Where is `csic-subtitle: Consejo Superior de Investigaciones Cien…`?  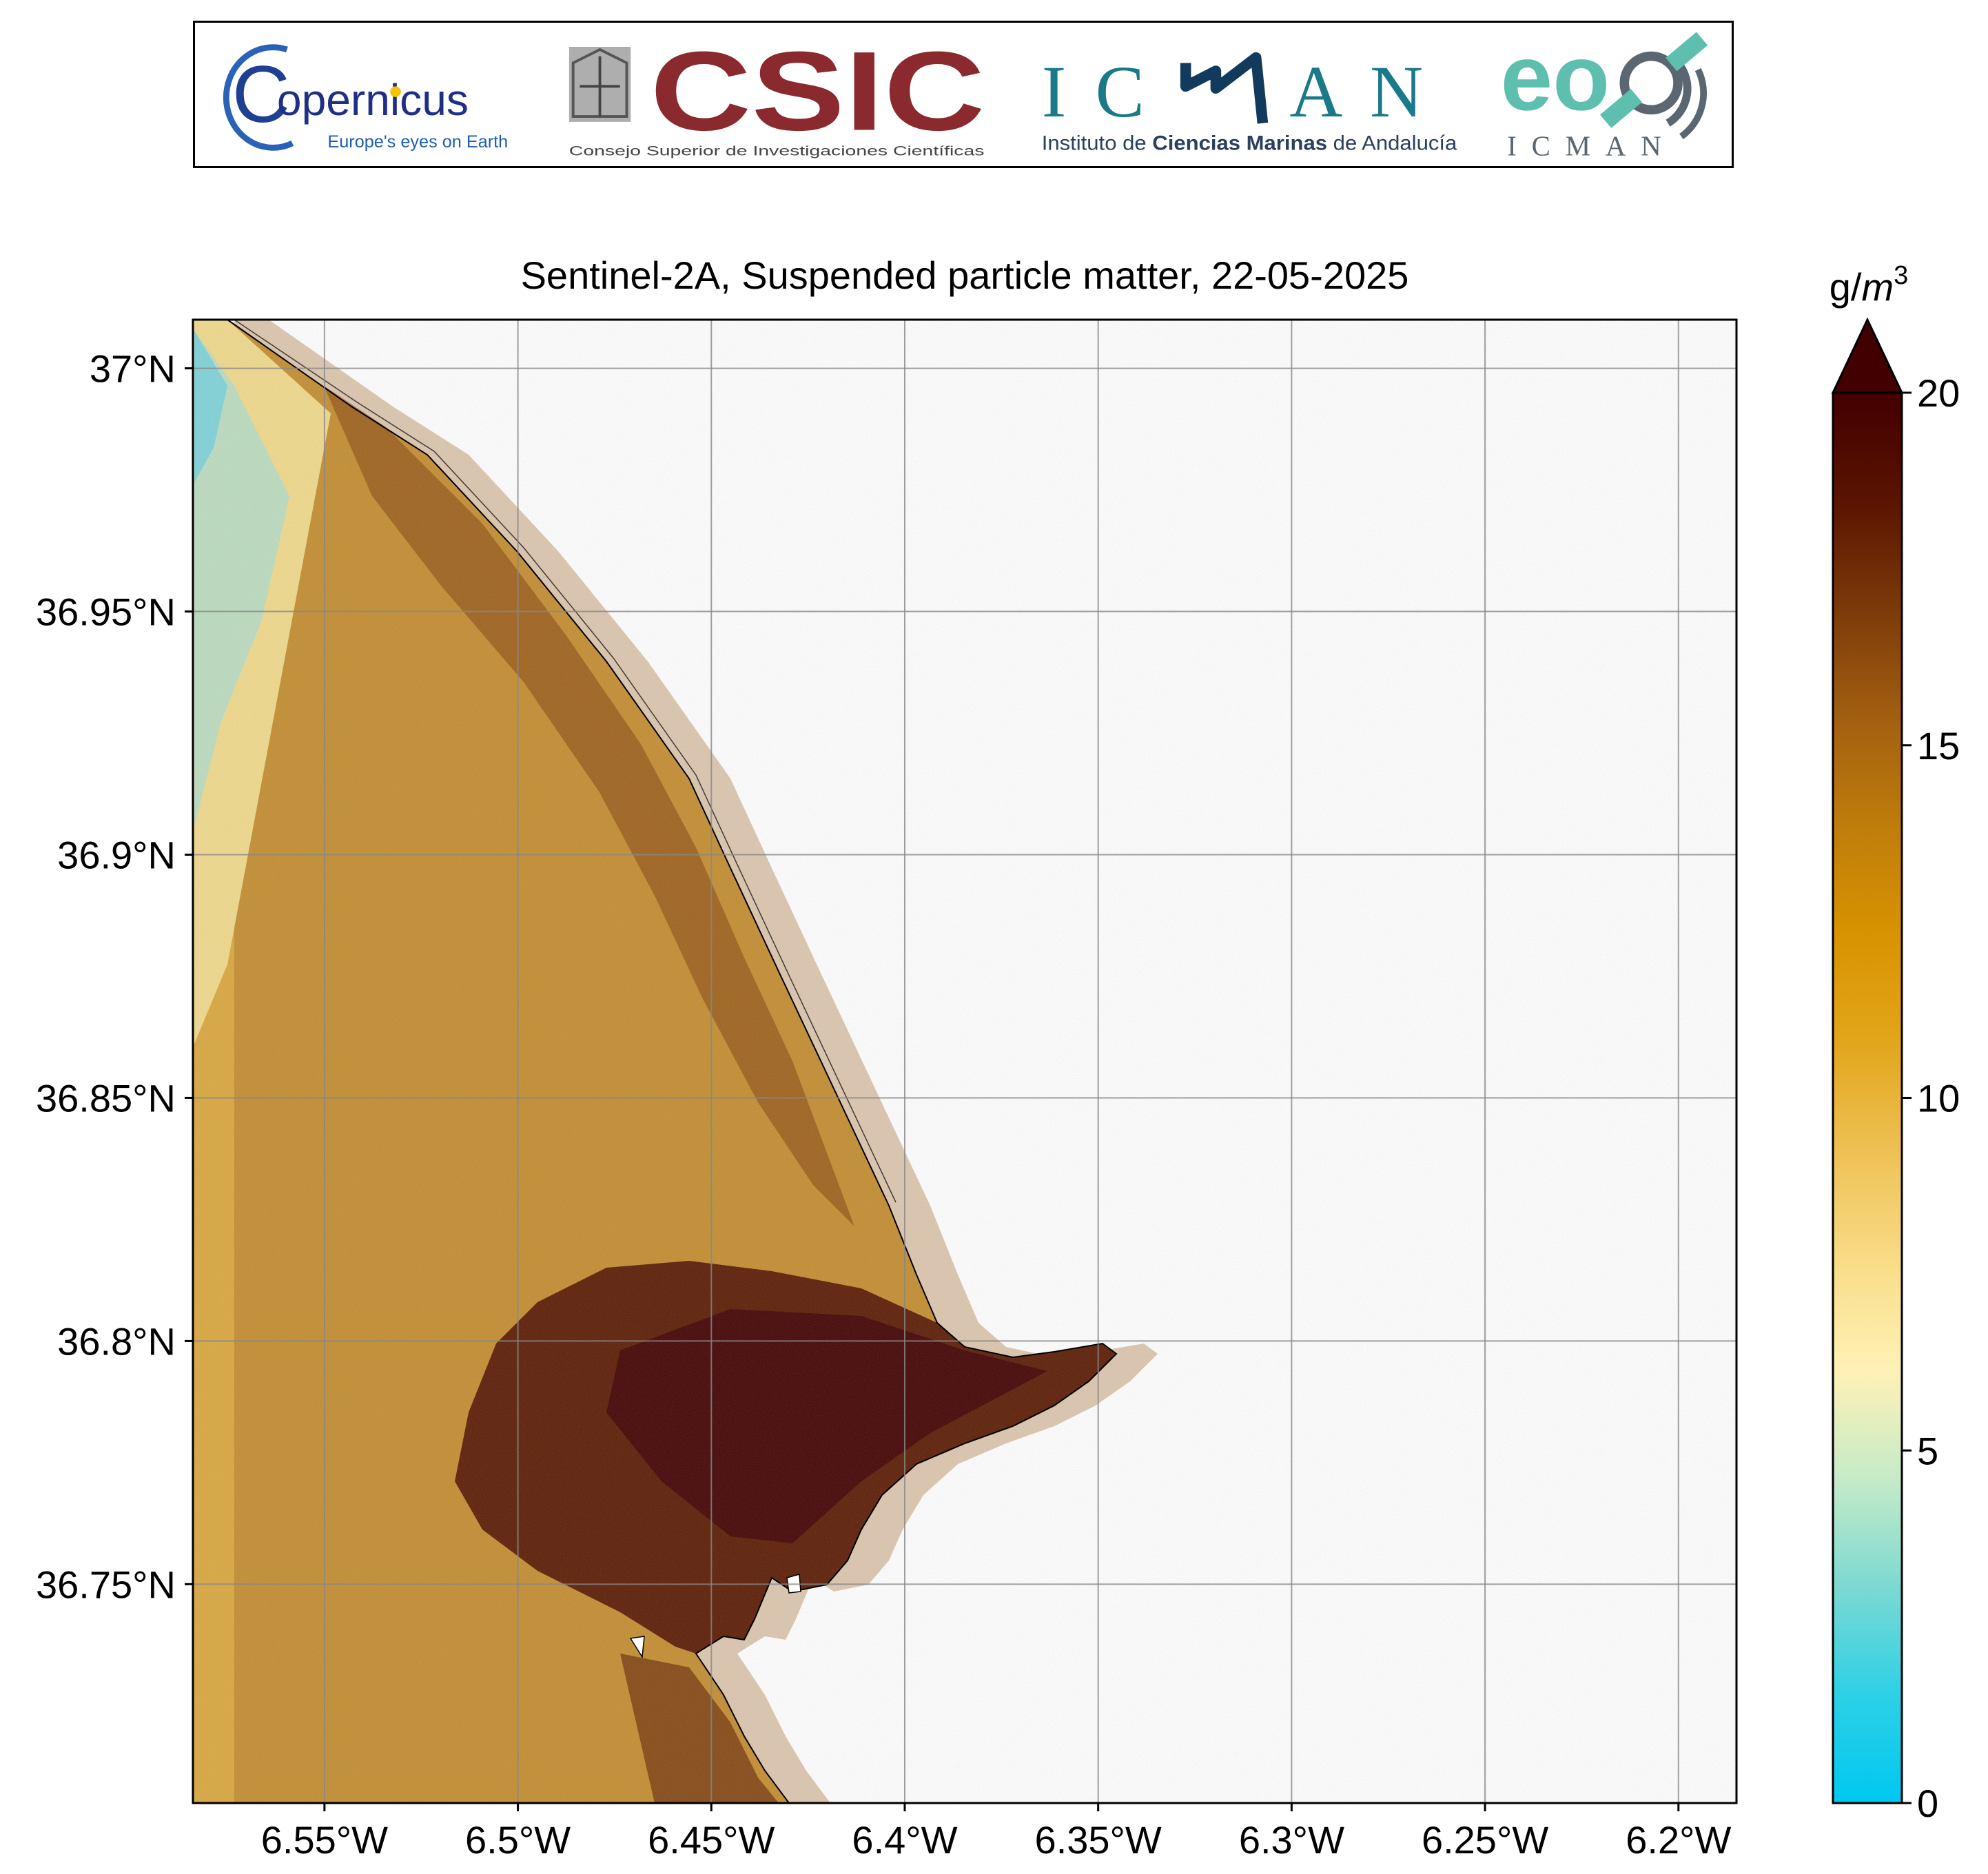
csic-subtitle: Consejo Superior de Investigaciones Cien… is located at coordinates (777, 150).